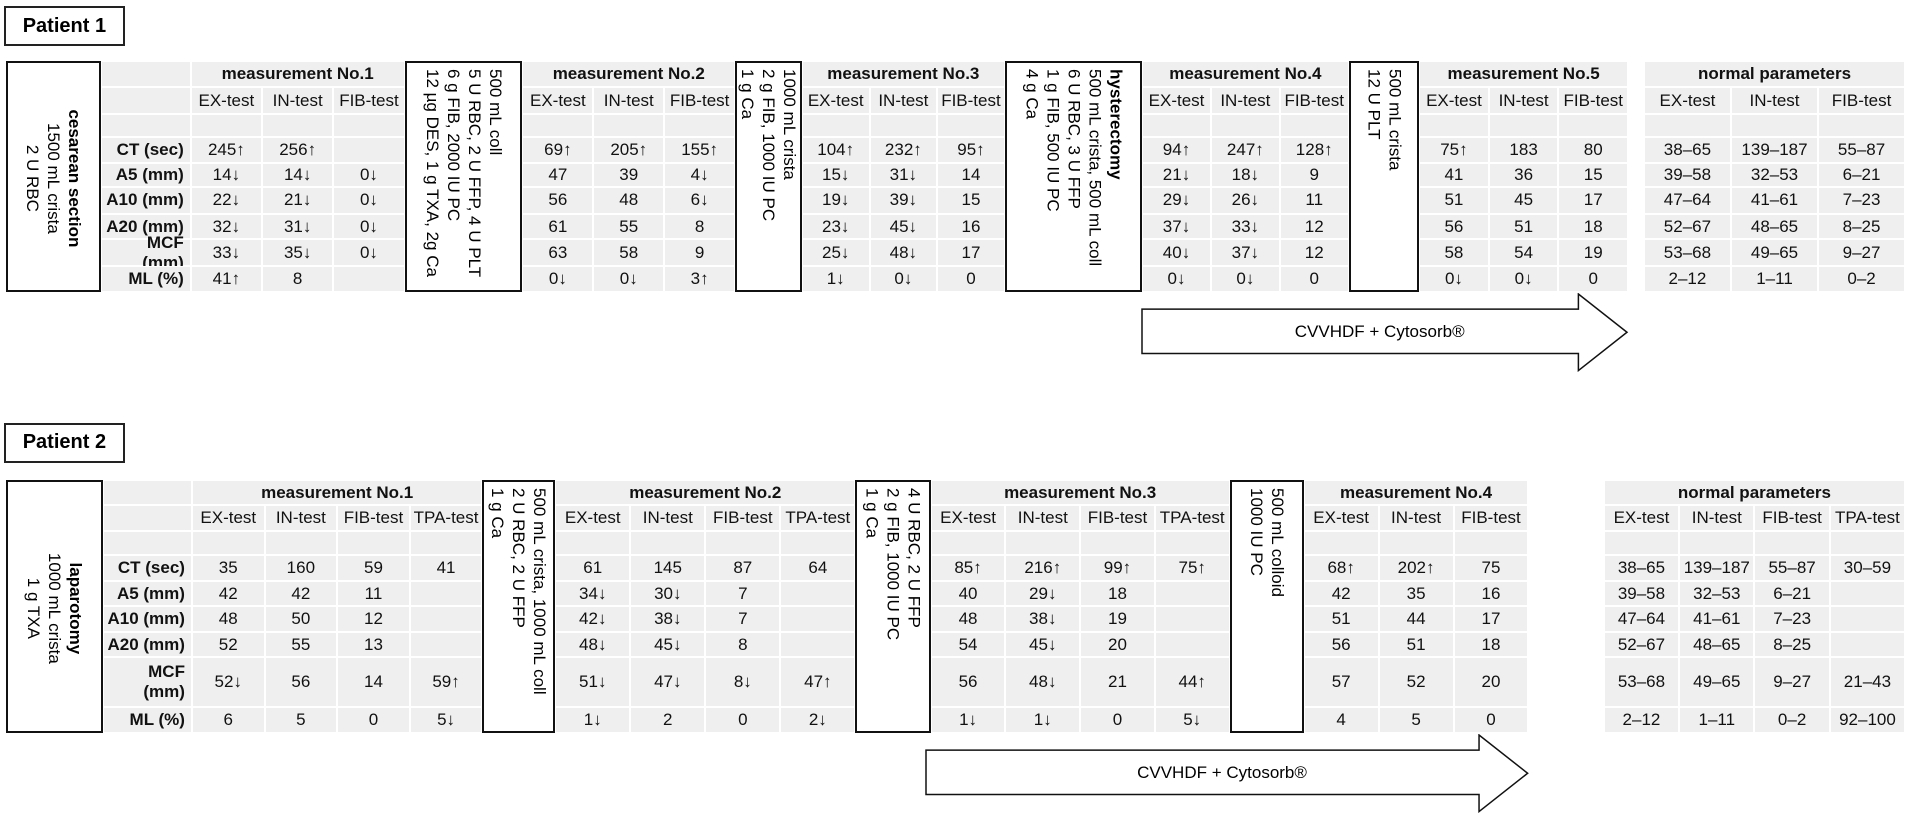 This screenshot has width=1905, height=815. Describe the element at coordinates (228, 644) in the screenshot. I see `value-cell: 52` at that location.